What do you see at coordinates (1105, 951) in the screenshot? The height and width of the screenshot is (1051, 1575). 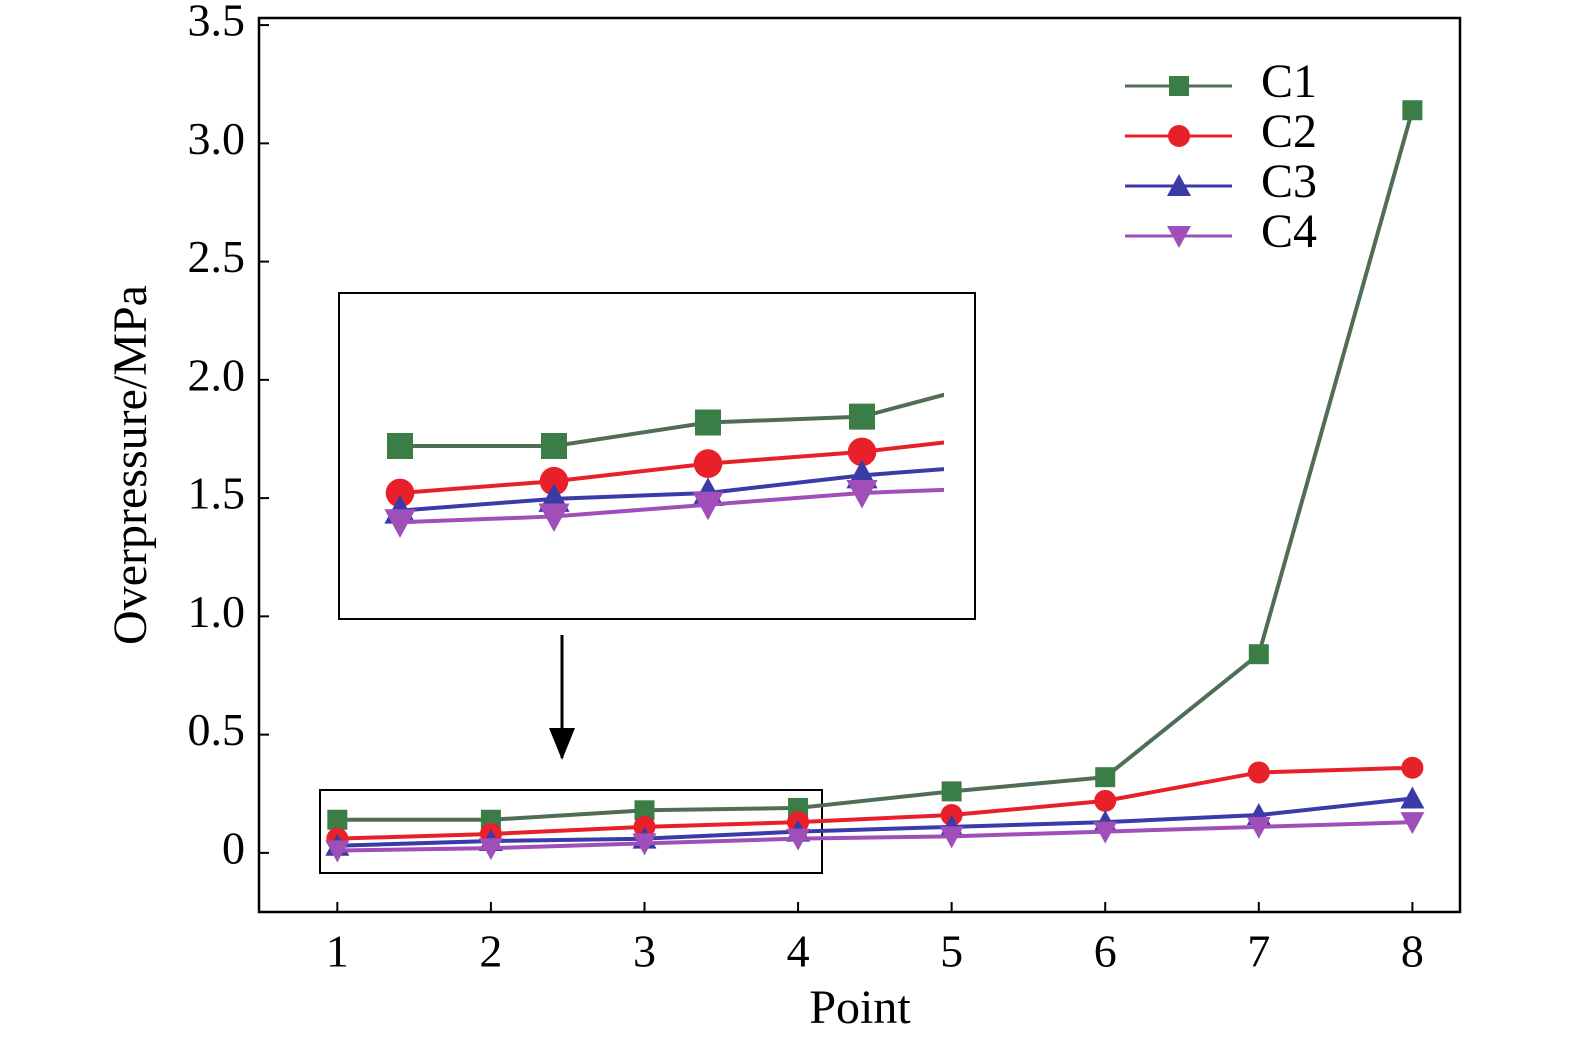 I see `x-tick-label: 6` at bounding box center [1105, 951].